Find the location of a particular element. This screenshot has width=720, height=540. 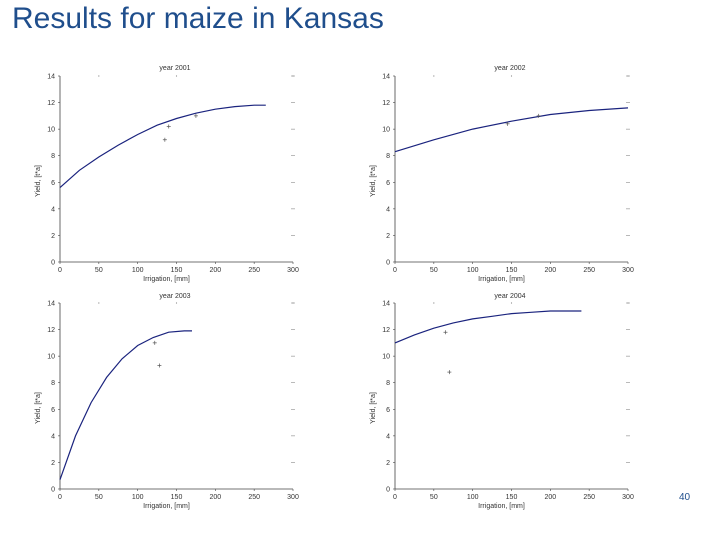

chart-title: year 2002 is located at coordinates (509, 68).